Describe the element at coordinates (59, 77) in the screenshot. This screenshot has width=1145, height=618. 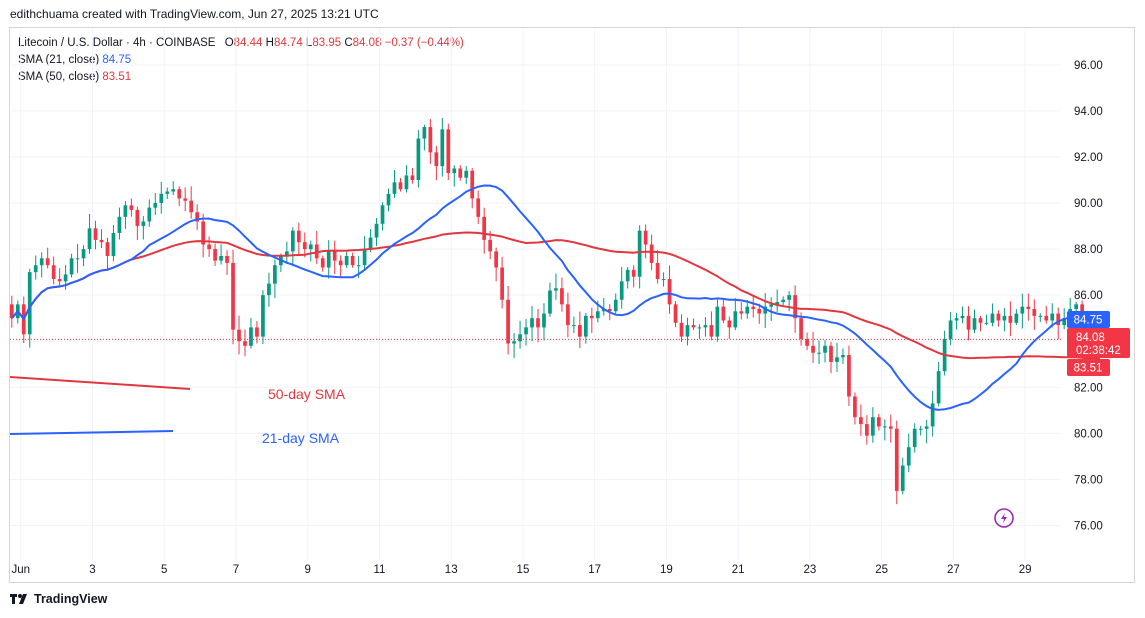
I see `sma50-legend-label: SMA (50, close)` at that location.